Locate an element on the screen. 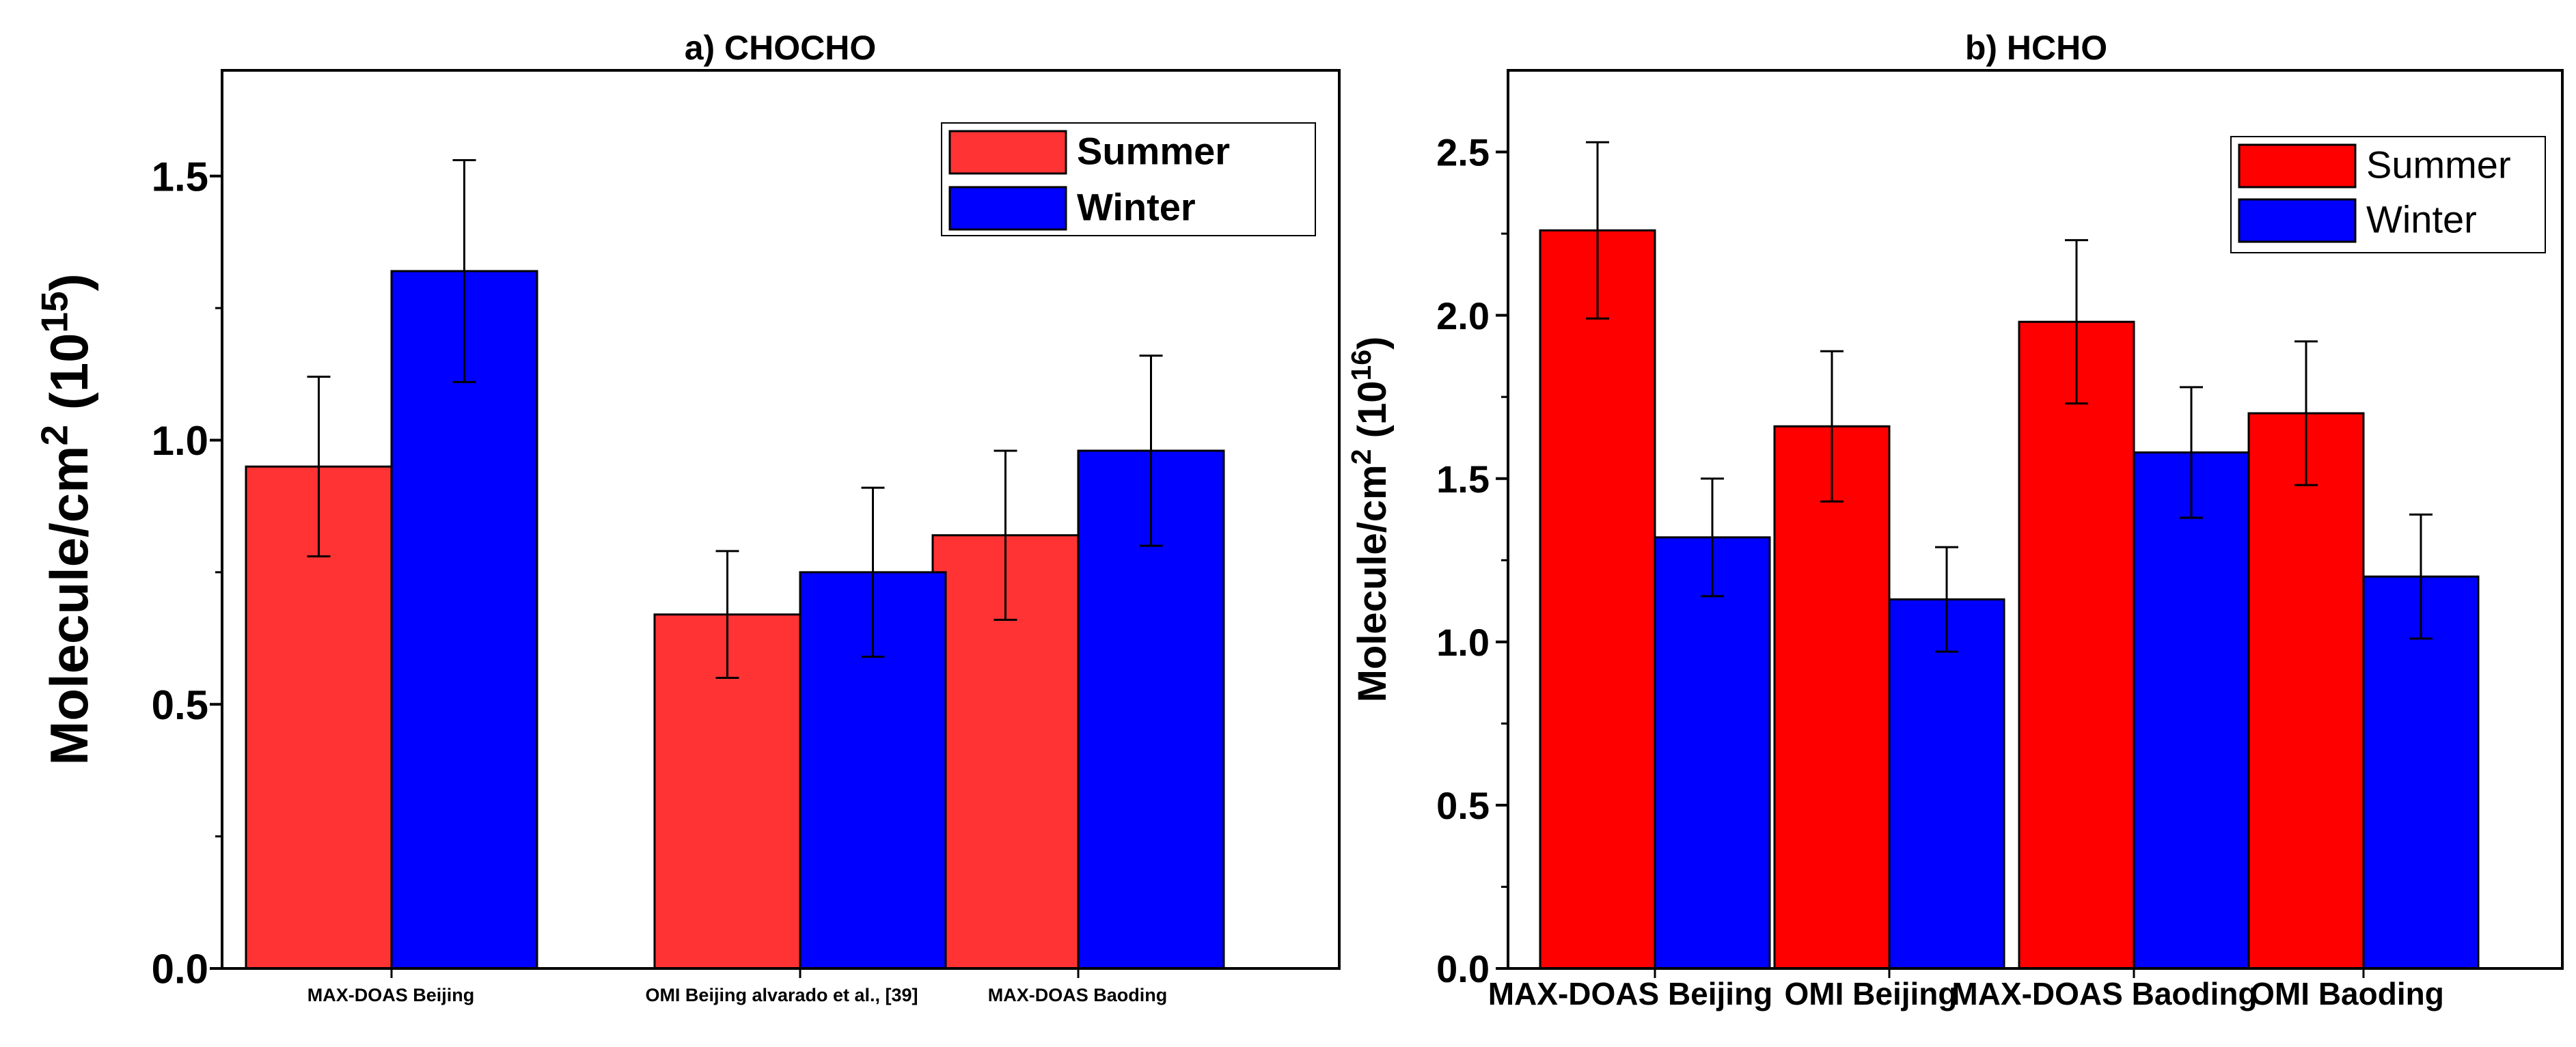 The height and width of the screenshot is (1047, 2576). x-category-label: OMI Beijing alvarado et al., [39] is located at coordinates (781, 995).